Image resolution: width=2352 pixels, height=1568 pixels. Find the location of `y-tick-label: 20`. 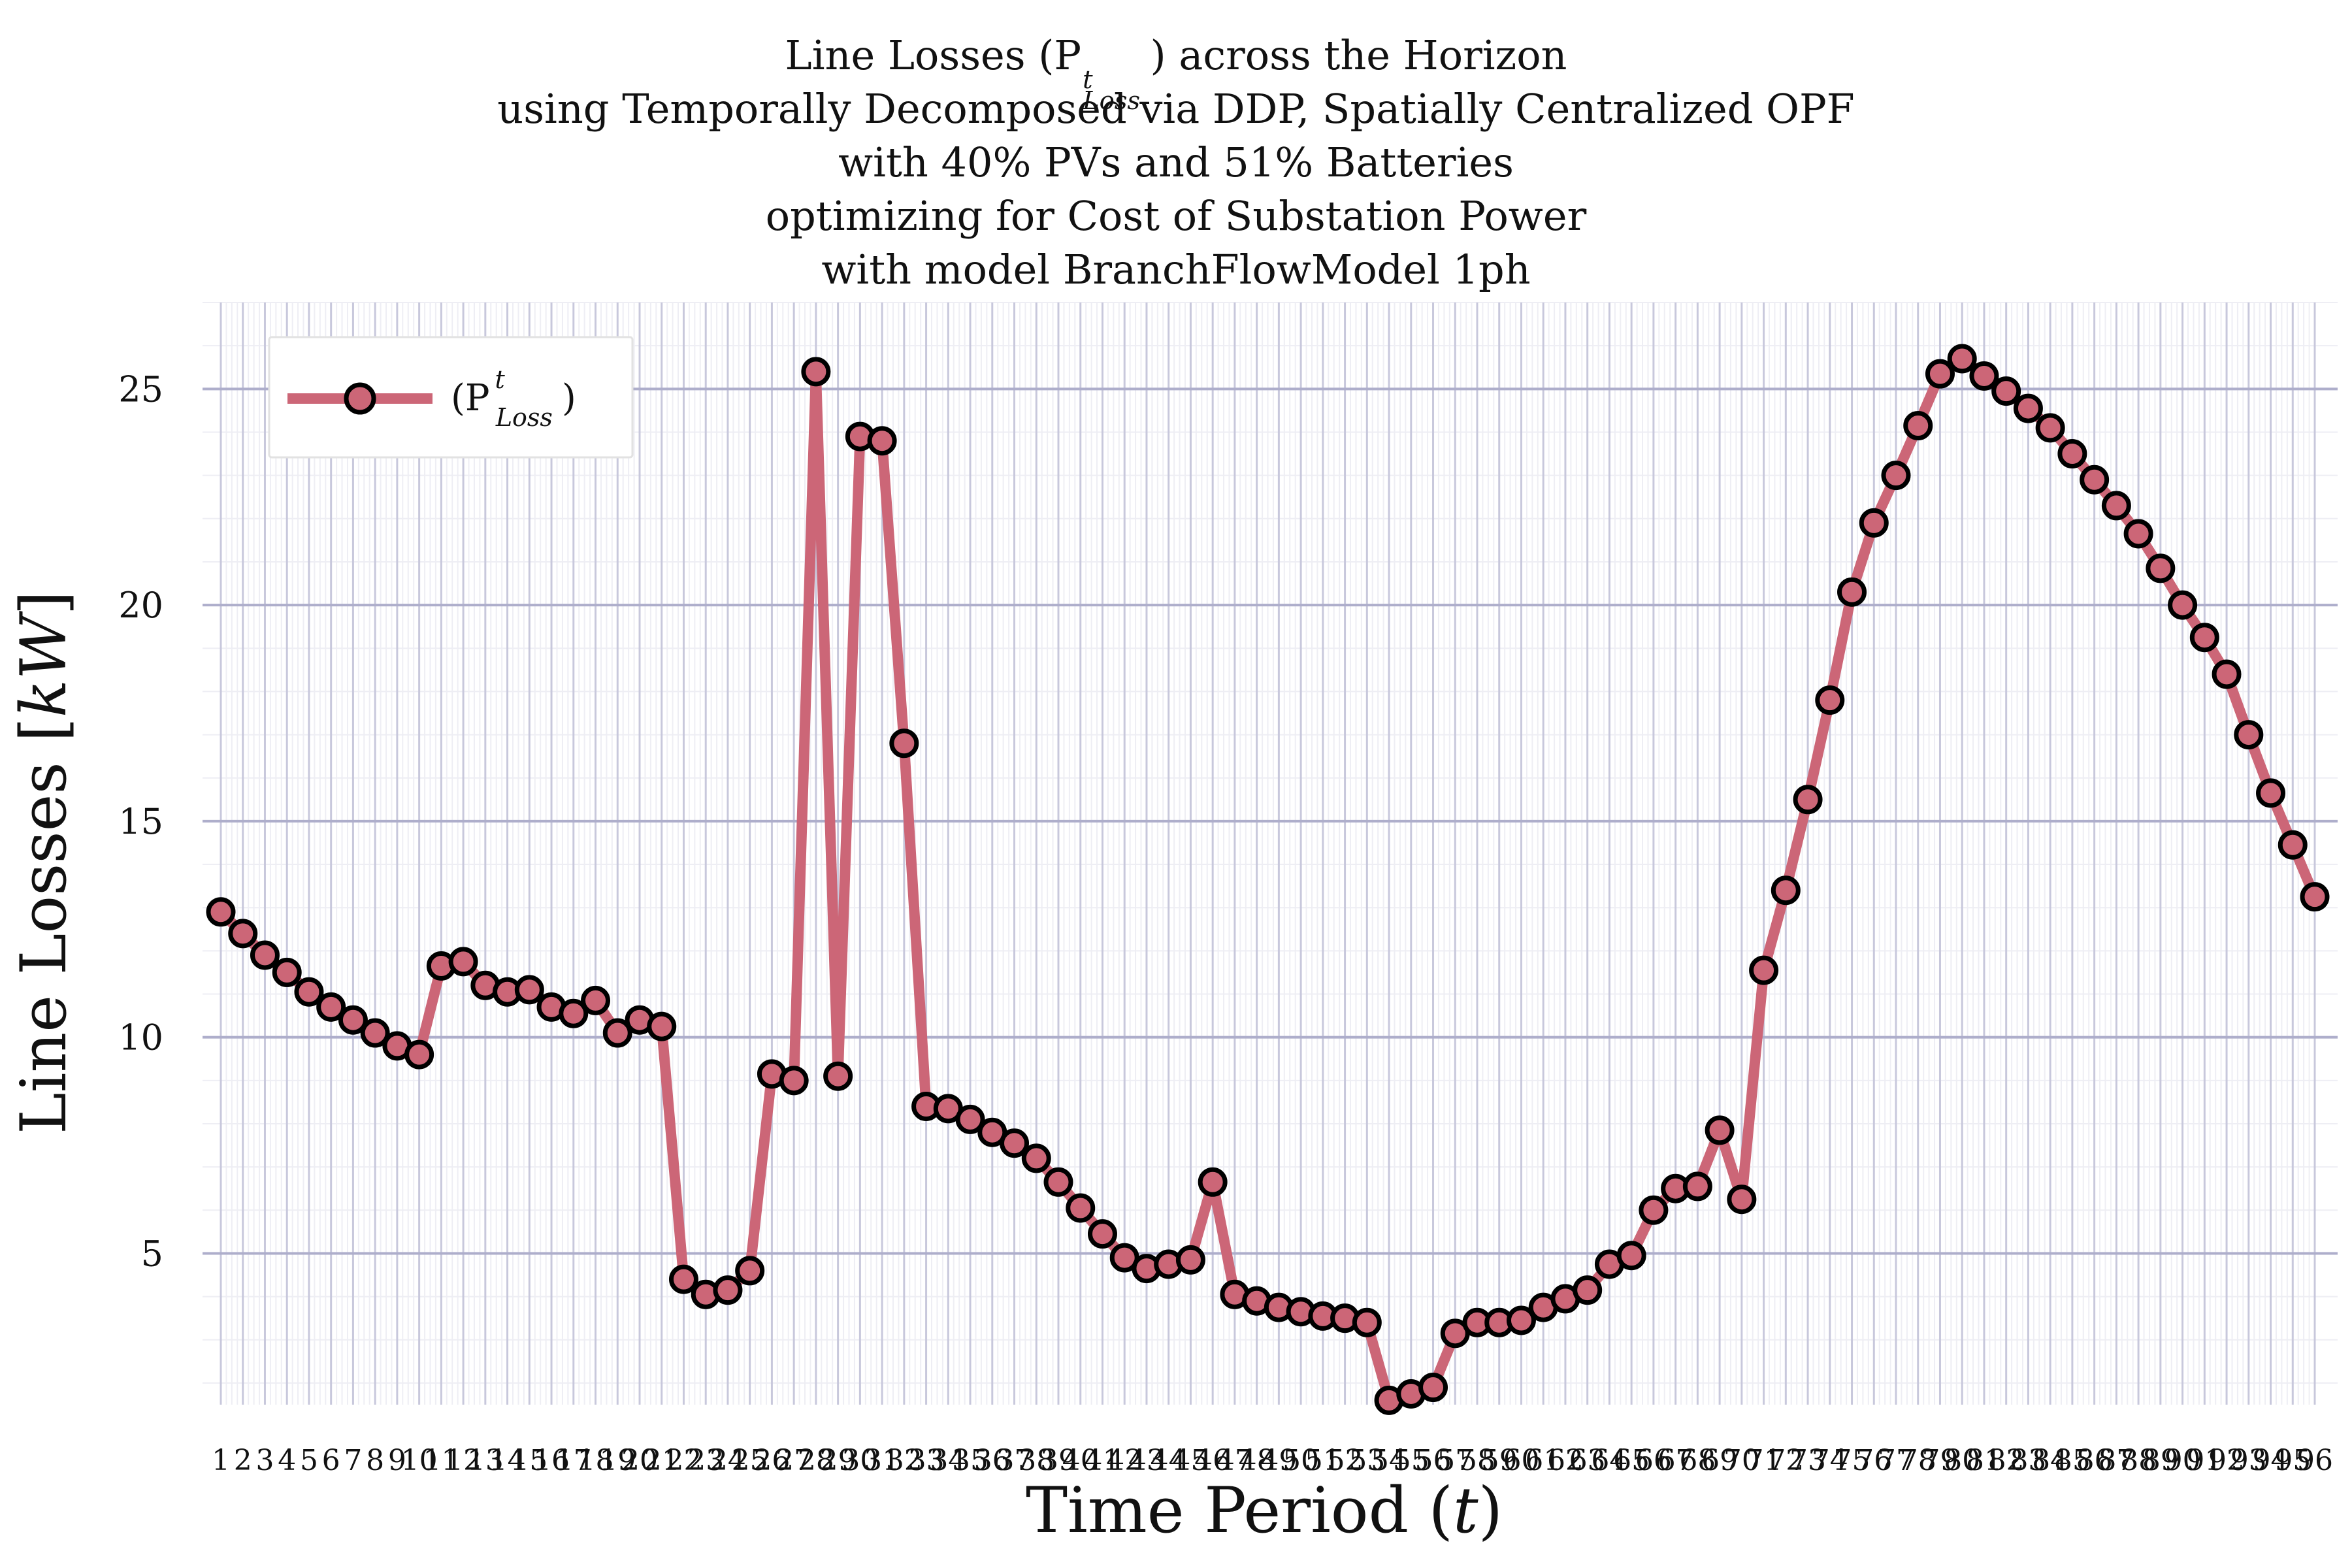

y-tick-label: 20 is located at coordinates (140, 605).